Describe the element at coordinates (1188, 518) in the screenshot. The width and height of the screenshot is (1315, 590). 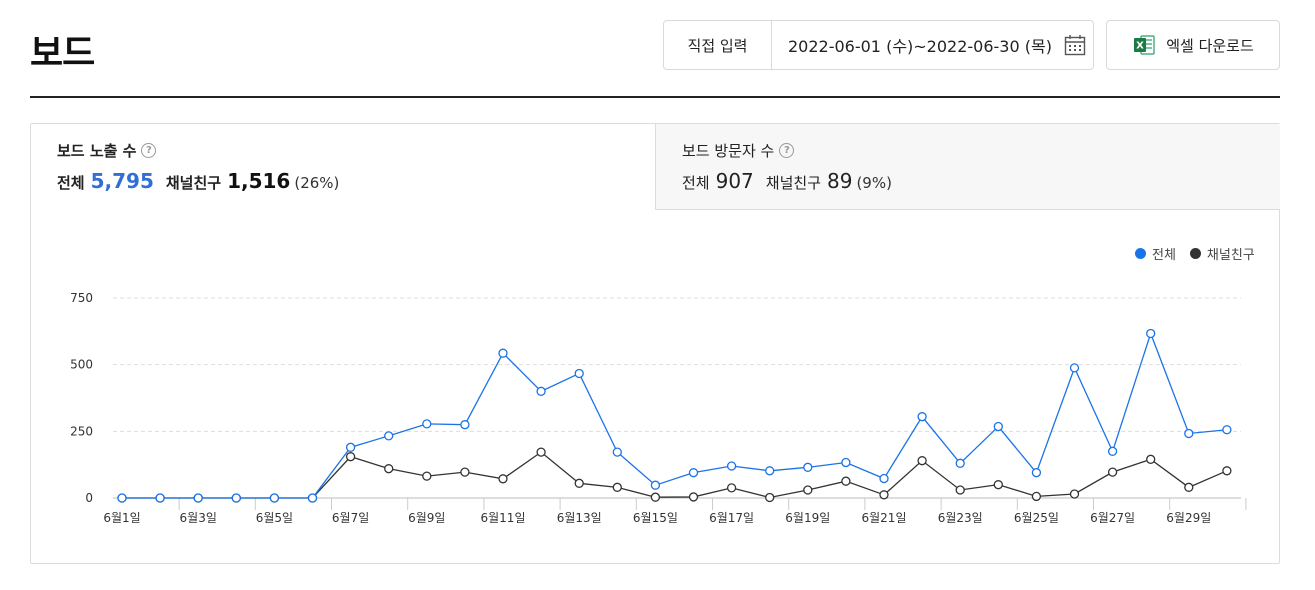
I see `x-tick-label: 6월29일` at that location.